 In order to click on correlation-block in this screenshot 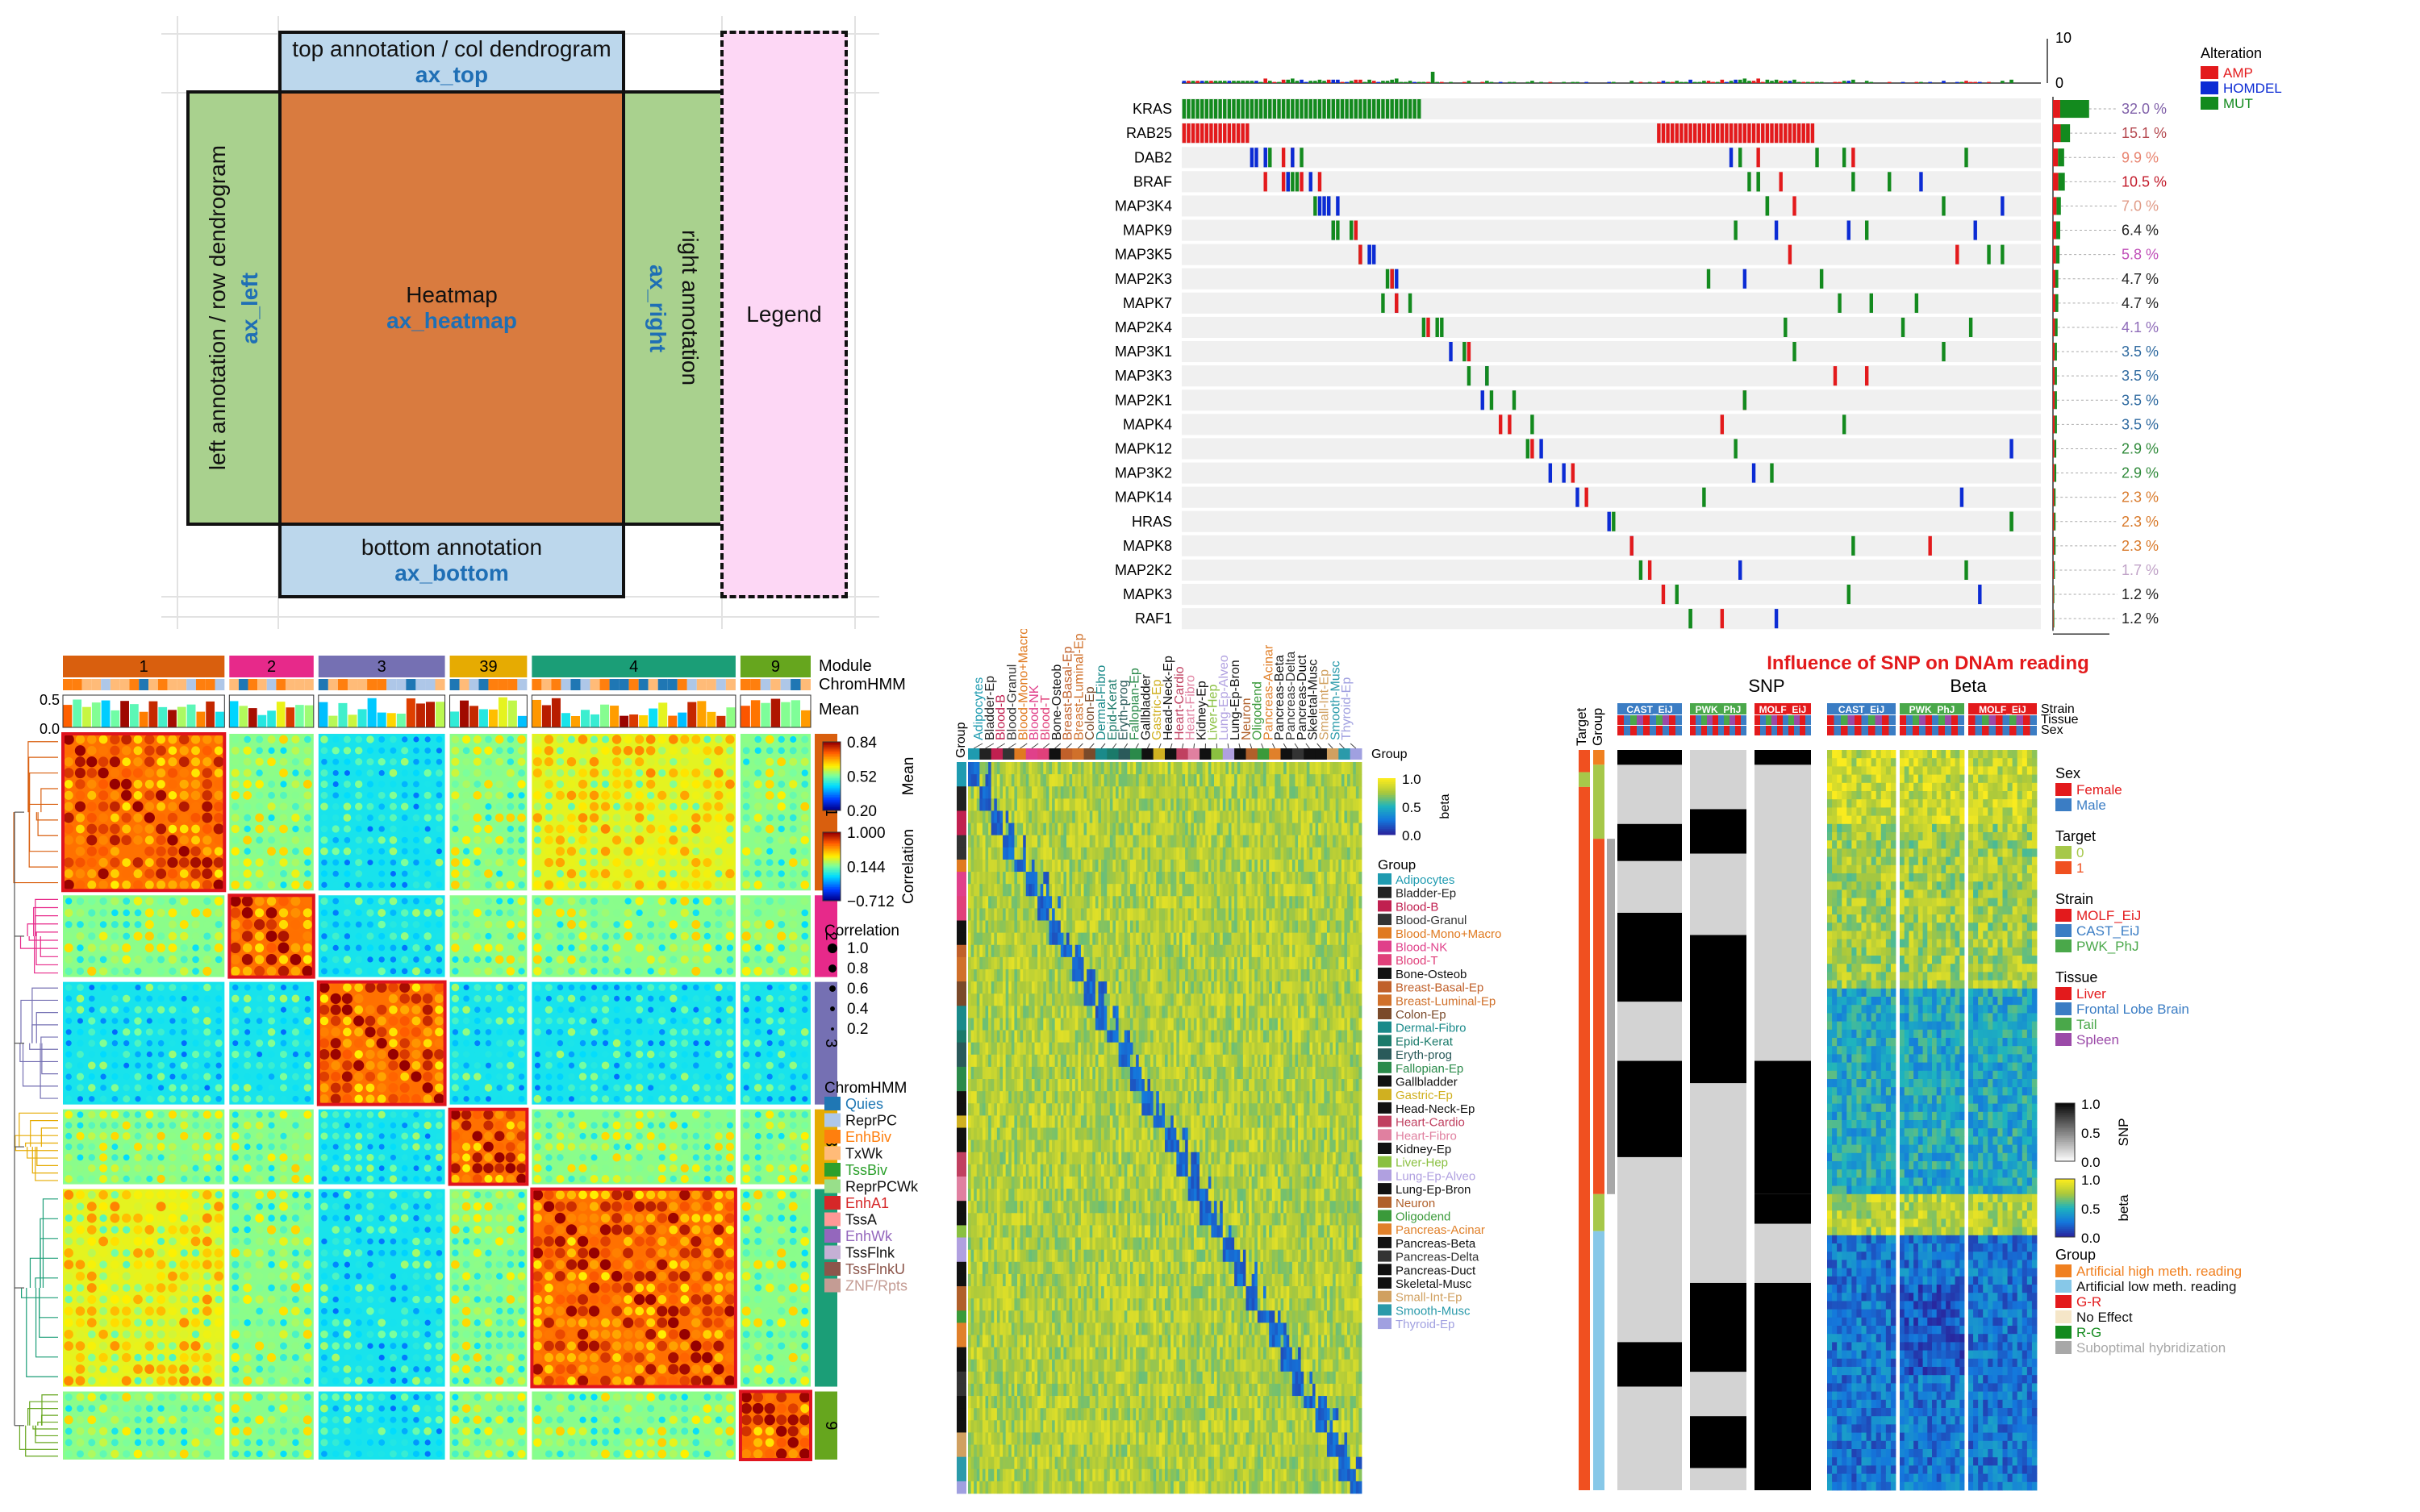, I will do `click(634, 1147)`.